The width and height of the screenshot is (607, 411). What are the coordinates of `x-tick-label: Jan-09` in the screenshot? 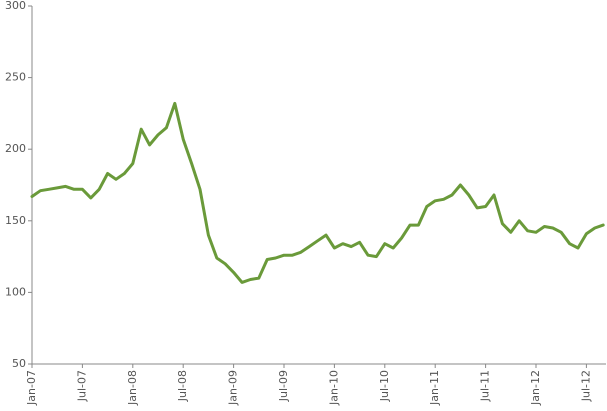 It's located at (233, 388).